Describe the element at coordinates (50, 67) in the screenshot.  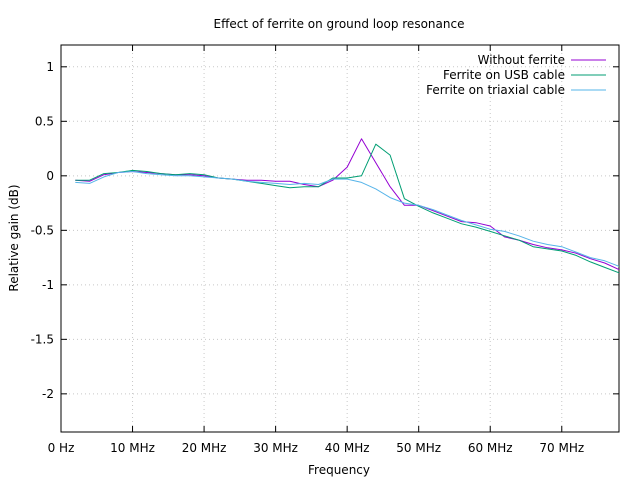
I see `y-tick-label: 1` at that location.